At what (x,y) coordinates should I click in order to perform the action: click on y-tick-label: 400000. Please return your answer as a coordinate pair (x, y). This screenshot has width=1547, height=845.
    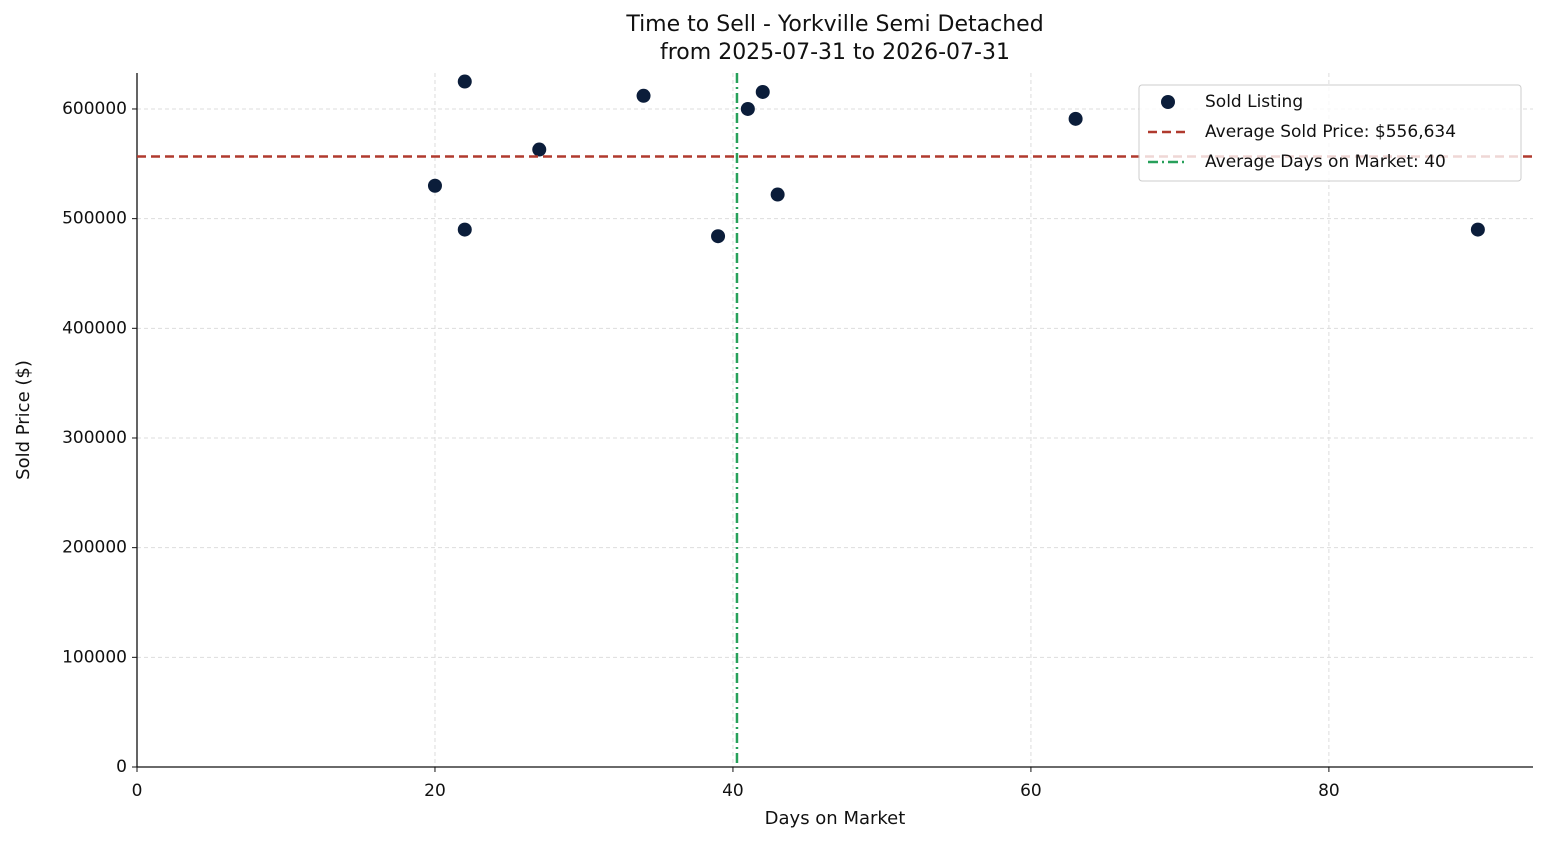
    Looking at the image, I should click on (94, 328).